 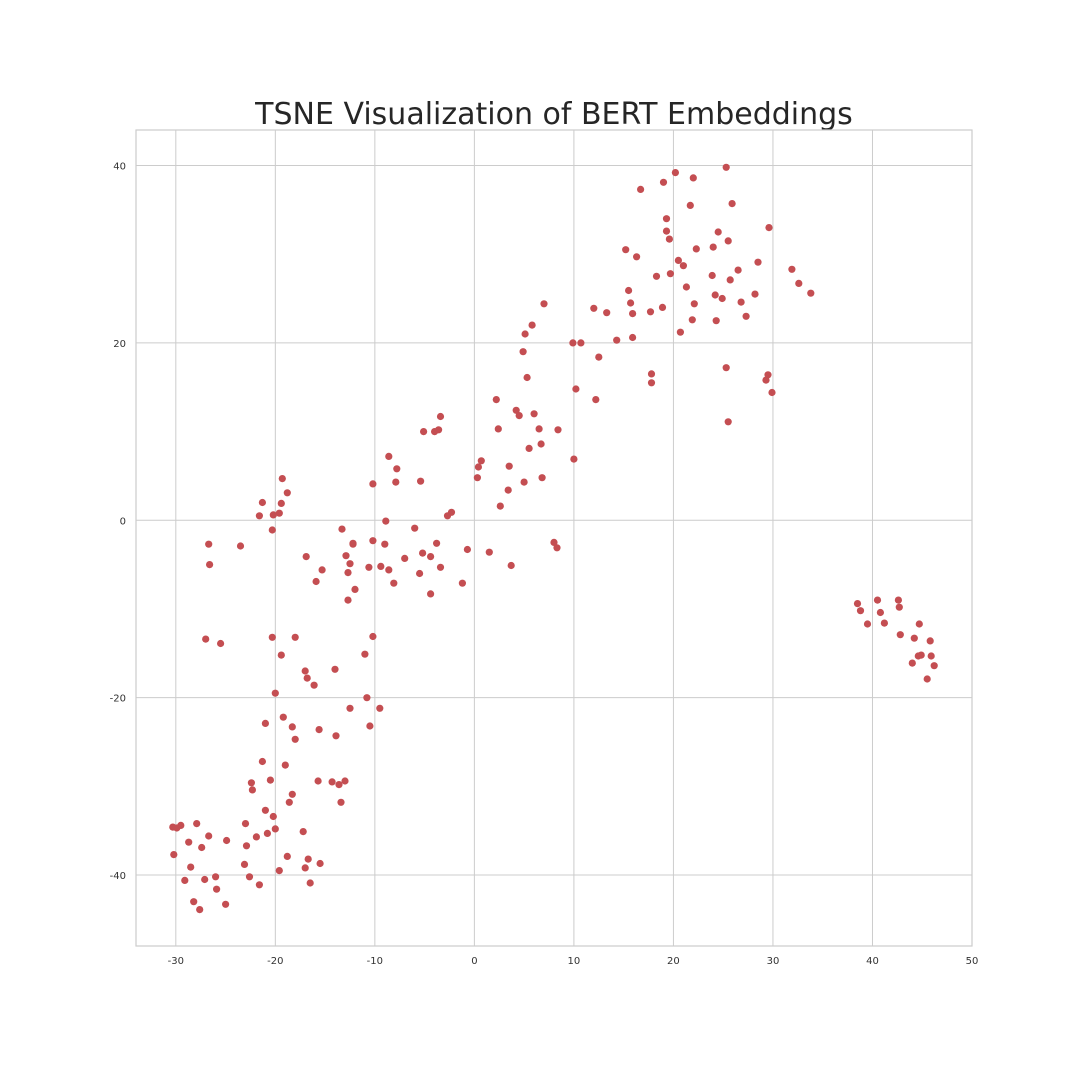 What do you see at coordinates (553, 114) in the screenshot?
I see `chart-title: TSNE Visualization of BERT Embeddings` at bounding box center [553, 114].